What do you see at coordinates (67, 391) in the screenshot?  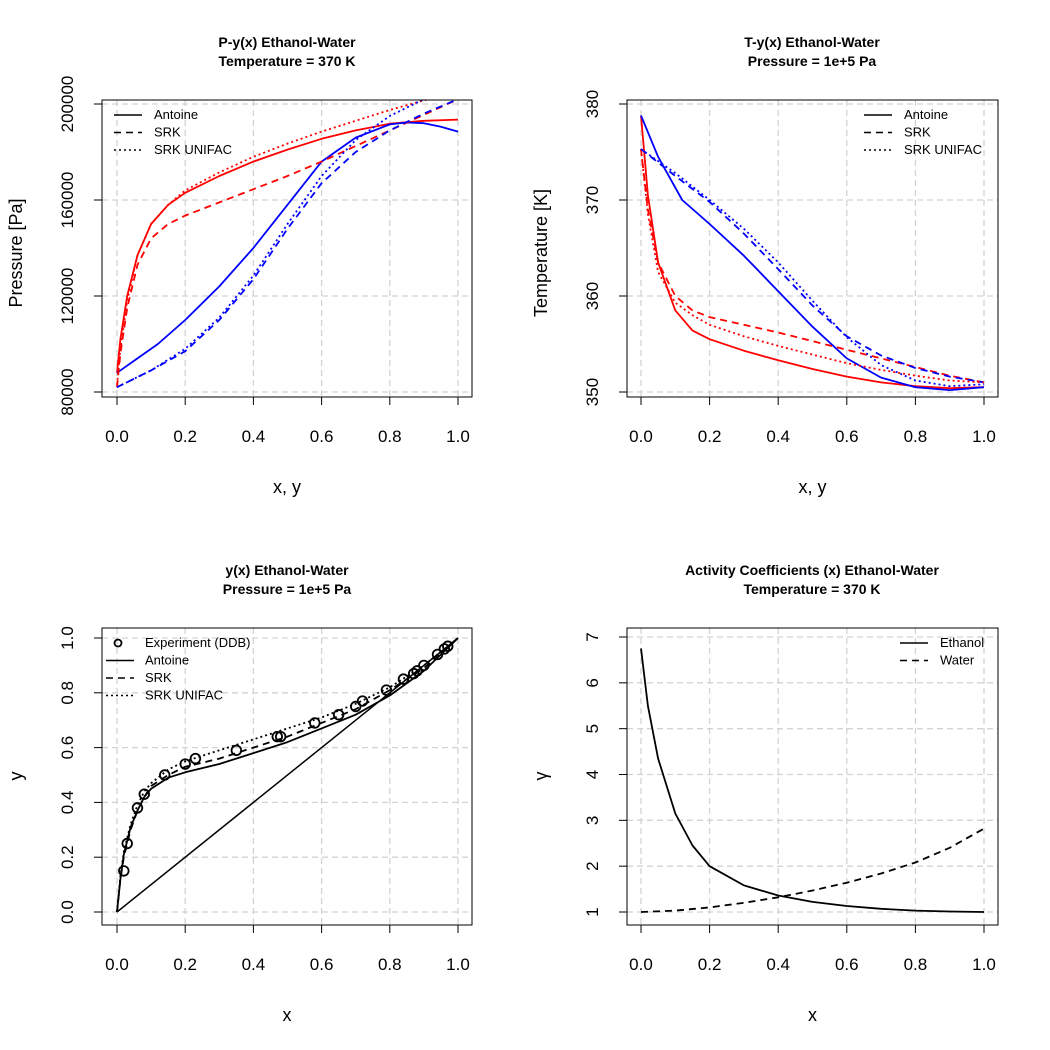 I see `y-tick-label: 80000` at bounding box center [67, 391].